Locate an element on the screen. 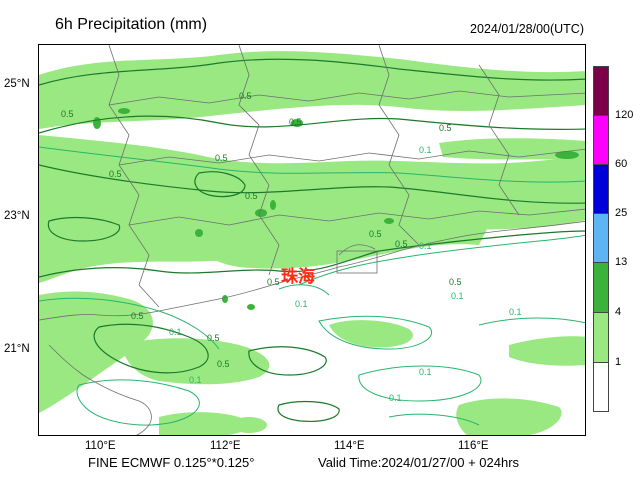 Image resolution: width=640 pixels, height=480 pixels. lat-tick-25: 25°N is located at coordinates (17, 84).